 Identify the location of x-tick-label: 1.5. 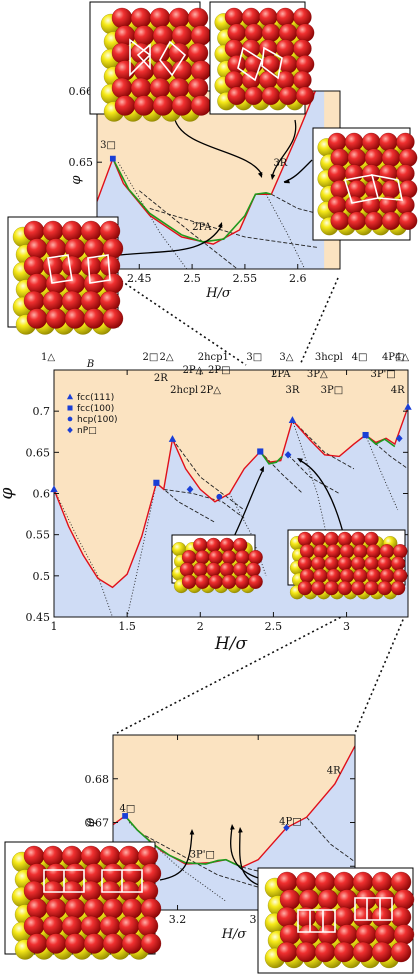
(127, 626).